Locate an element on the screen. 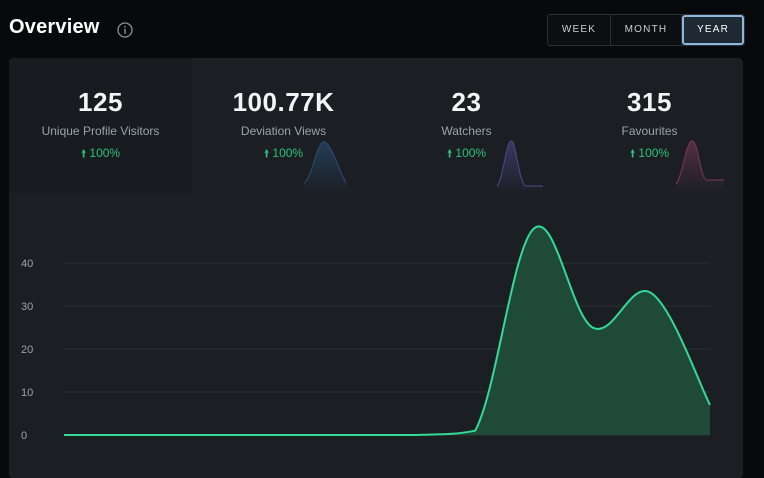 The image size is (764, 478). y-tick-label: 20 is located at coordinates (27, 350).